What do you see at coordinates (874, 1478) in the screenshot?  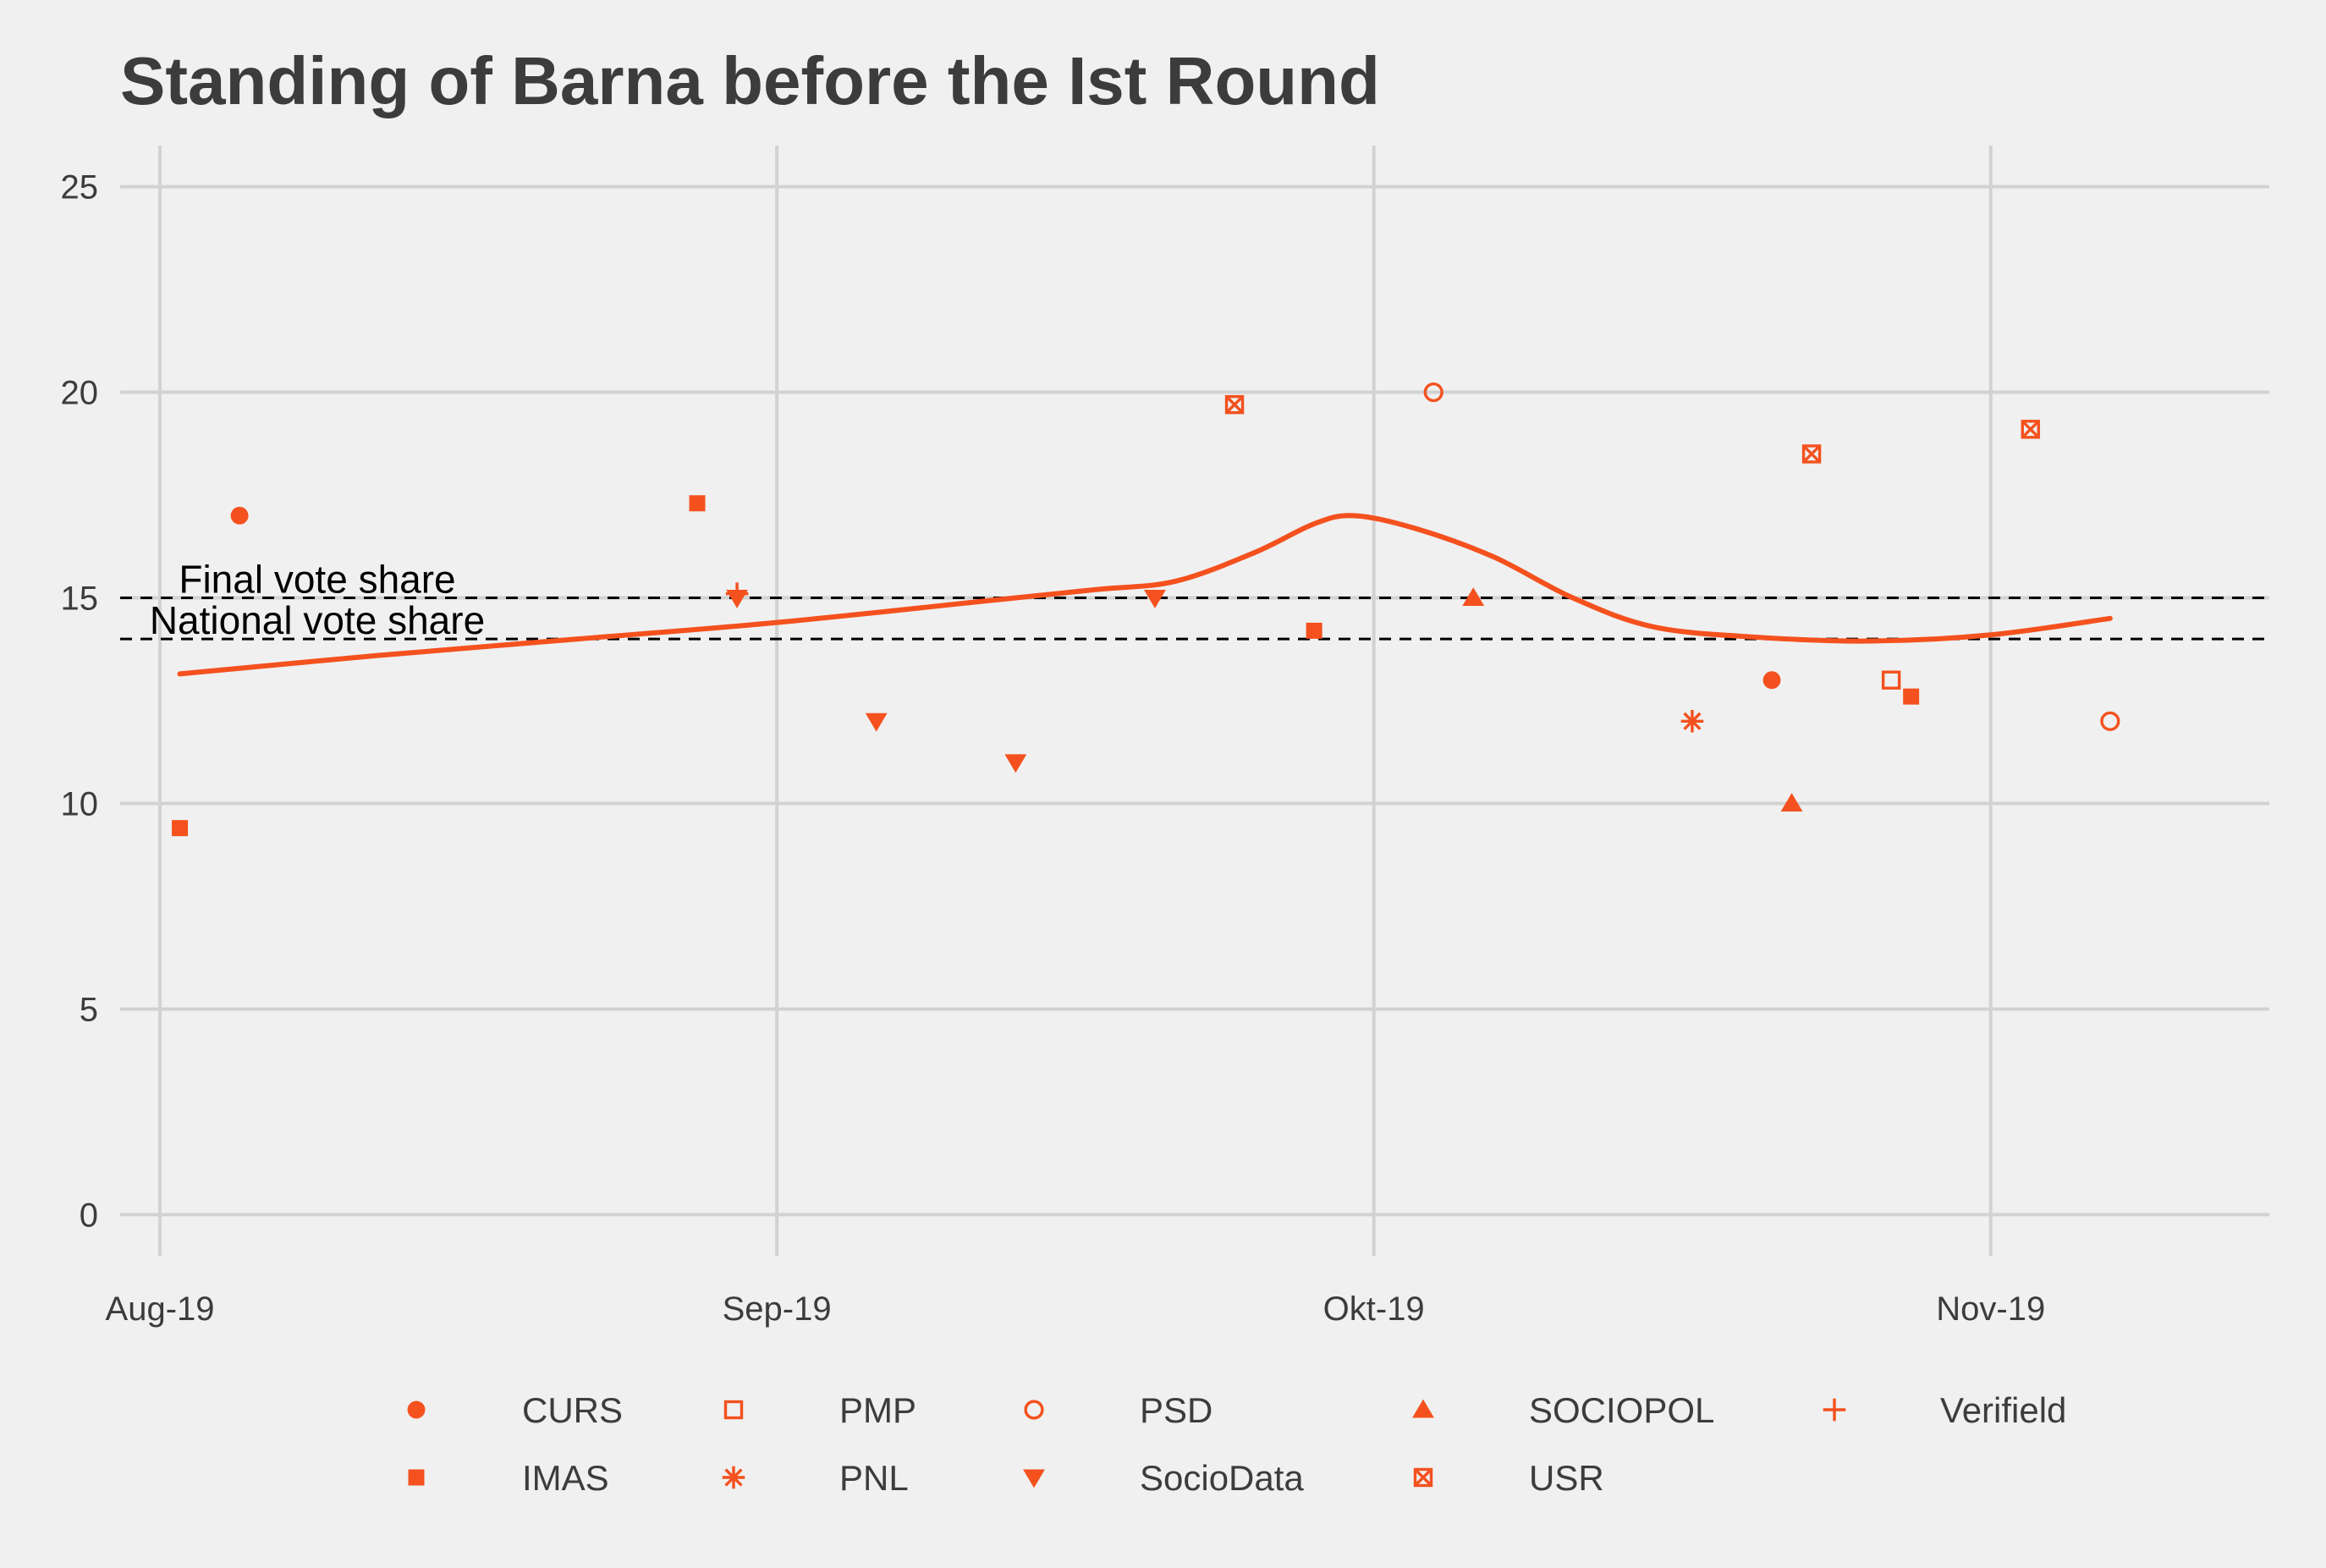 I see `legend-label: PNL` at bounding box center [874, 1478].